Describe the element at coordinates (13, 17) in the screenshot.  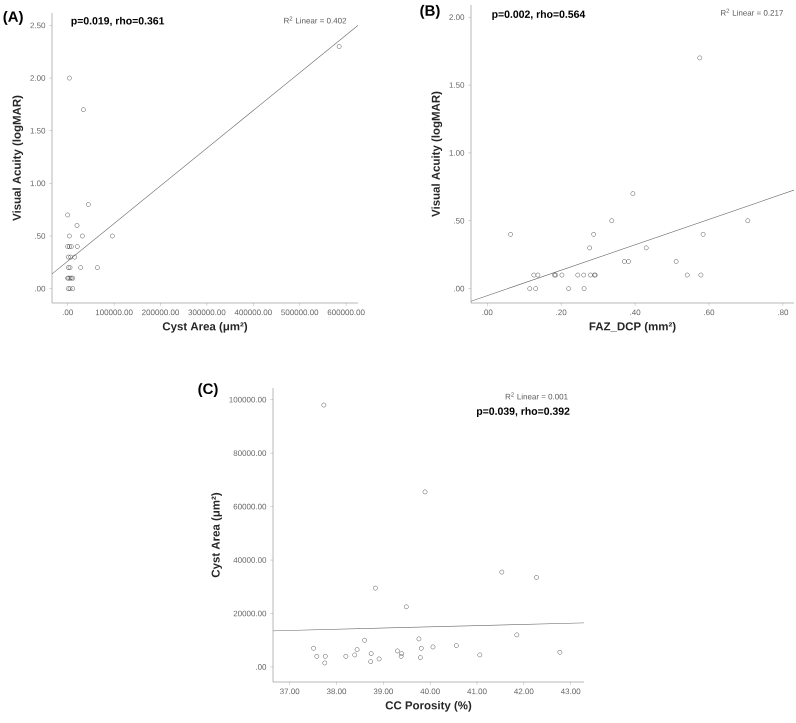
I see `chart-title: (A)` at that location.